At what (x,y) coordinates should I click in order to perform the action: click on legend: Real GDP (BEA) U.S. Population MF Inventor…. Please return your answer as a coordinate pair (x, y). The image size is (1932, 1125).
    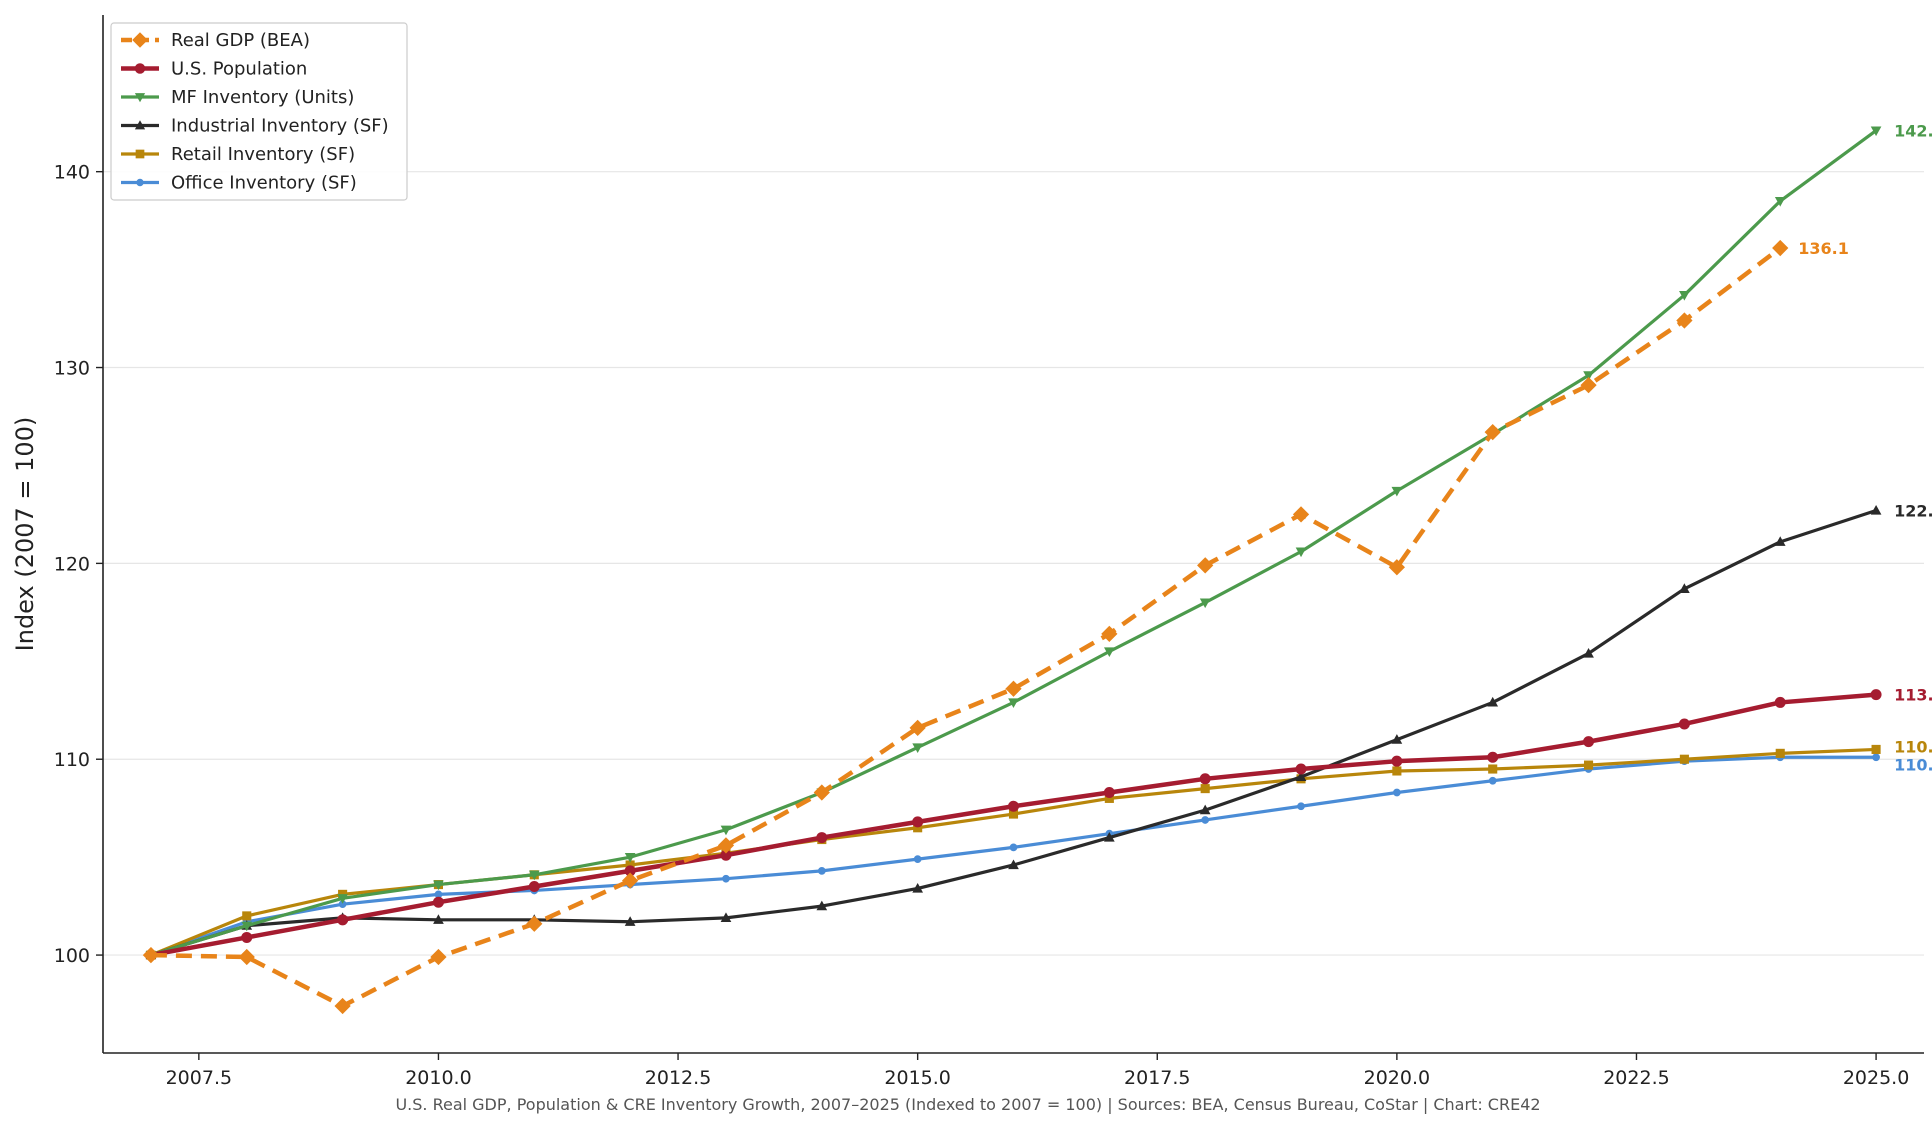
    Looking at the image, I should click on (259, 111).